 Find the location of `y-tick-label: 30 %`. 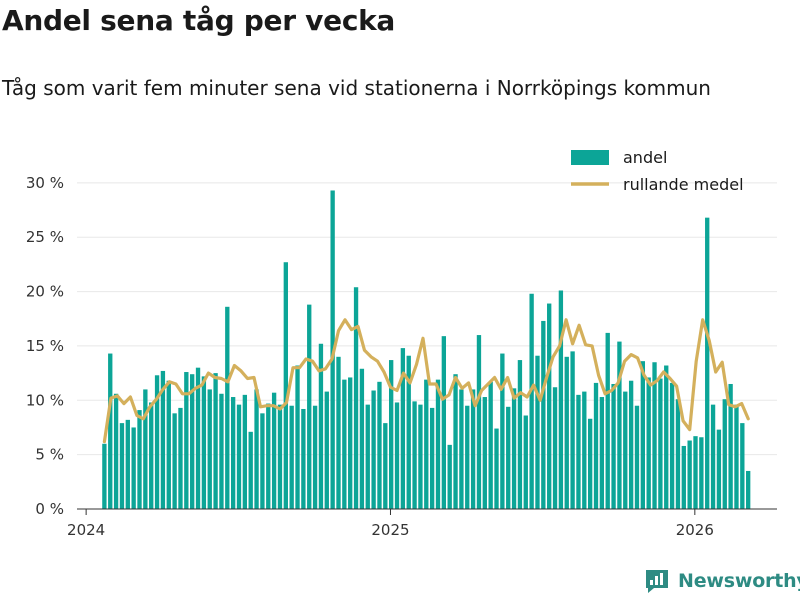

y-tick-label: 30 % is located at coordinates (45, 183).